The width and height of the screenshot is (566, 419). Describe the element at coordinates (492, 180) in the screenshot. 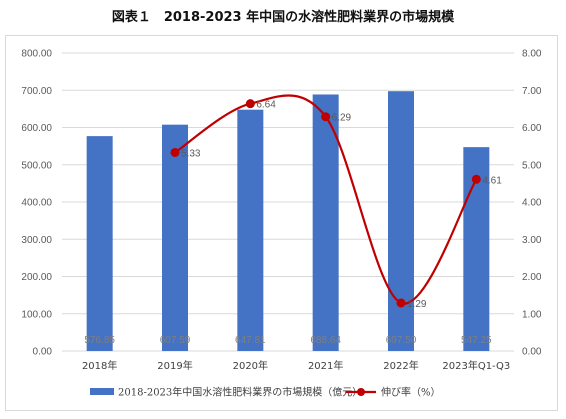

I see `growth-rate-label: 4.61` at that location.